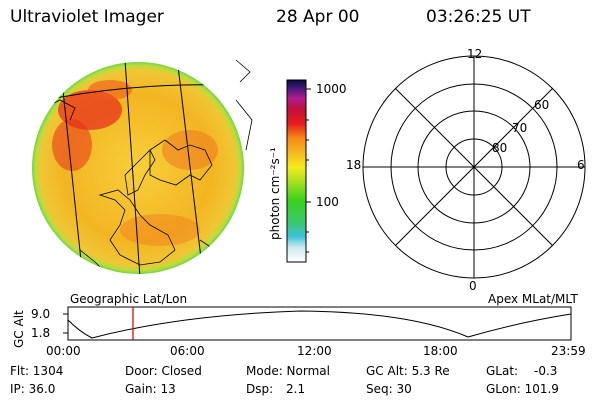 The height and width of the screenshot is (400, 600). I want to click on mlt-label-18: 18, so click(354, 165).